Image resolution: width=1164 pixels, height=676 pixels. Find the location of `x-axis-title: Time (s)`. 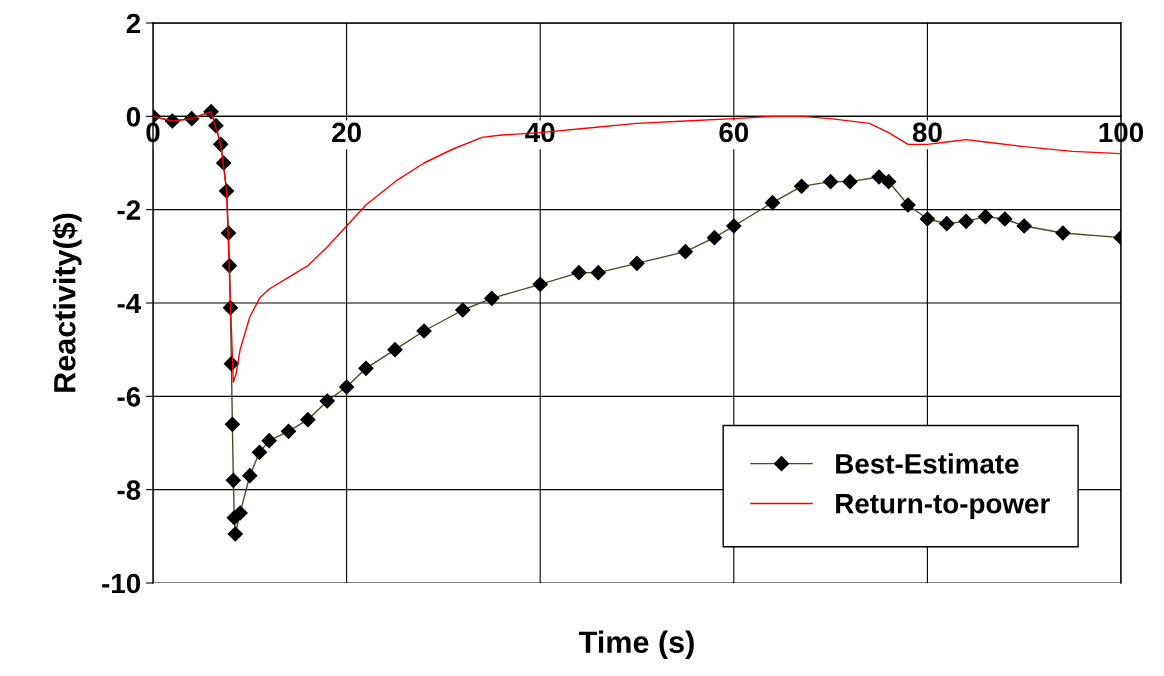

x-axis-title: Time (s) is located at coordinates (636, 645).